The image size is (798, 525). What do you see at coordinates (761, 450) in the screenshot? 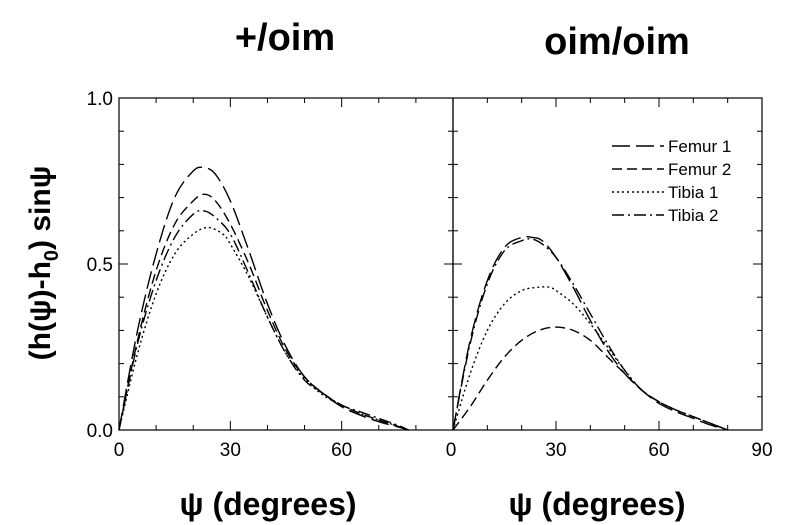
I see `x-tick-label: 90` at bounding box center [761, 450].